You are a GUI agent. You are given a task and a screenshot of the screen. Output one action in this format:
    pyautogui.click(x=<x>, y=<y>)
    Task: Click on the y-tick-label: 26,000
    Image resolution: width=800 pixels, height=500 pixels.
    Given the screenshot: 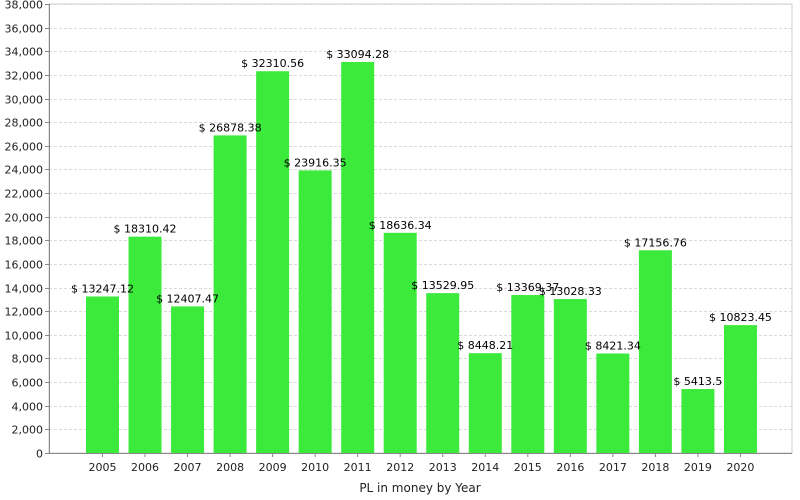 What is the action you would take?
    pyautogui.click(x=24, y=147)
    